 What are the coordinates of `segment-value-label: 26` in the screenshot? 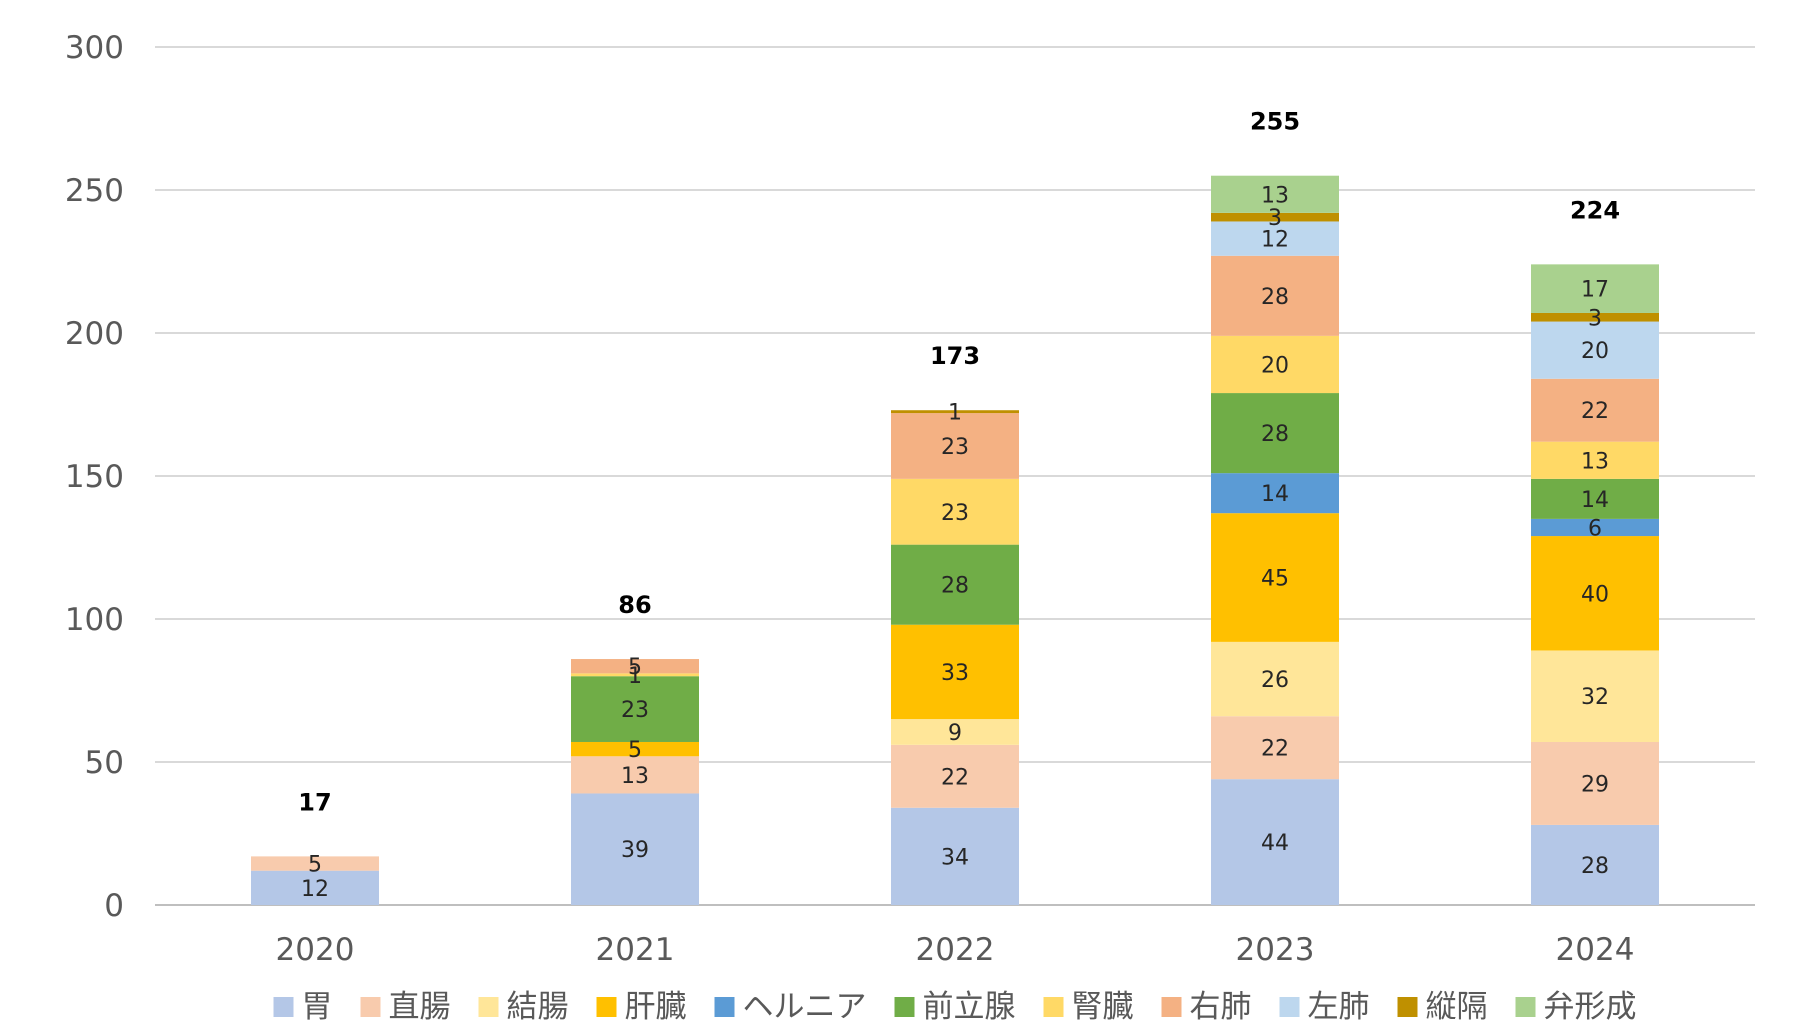 It's located at (1275, 680).